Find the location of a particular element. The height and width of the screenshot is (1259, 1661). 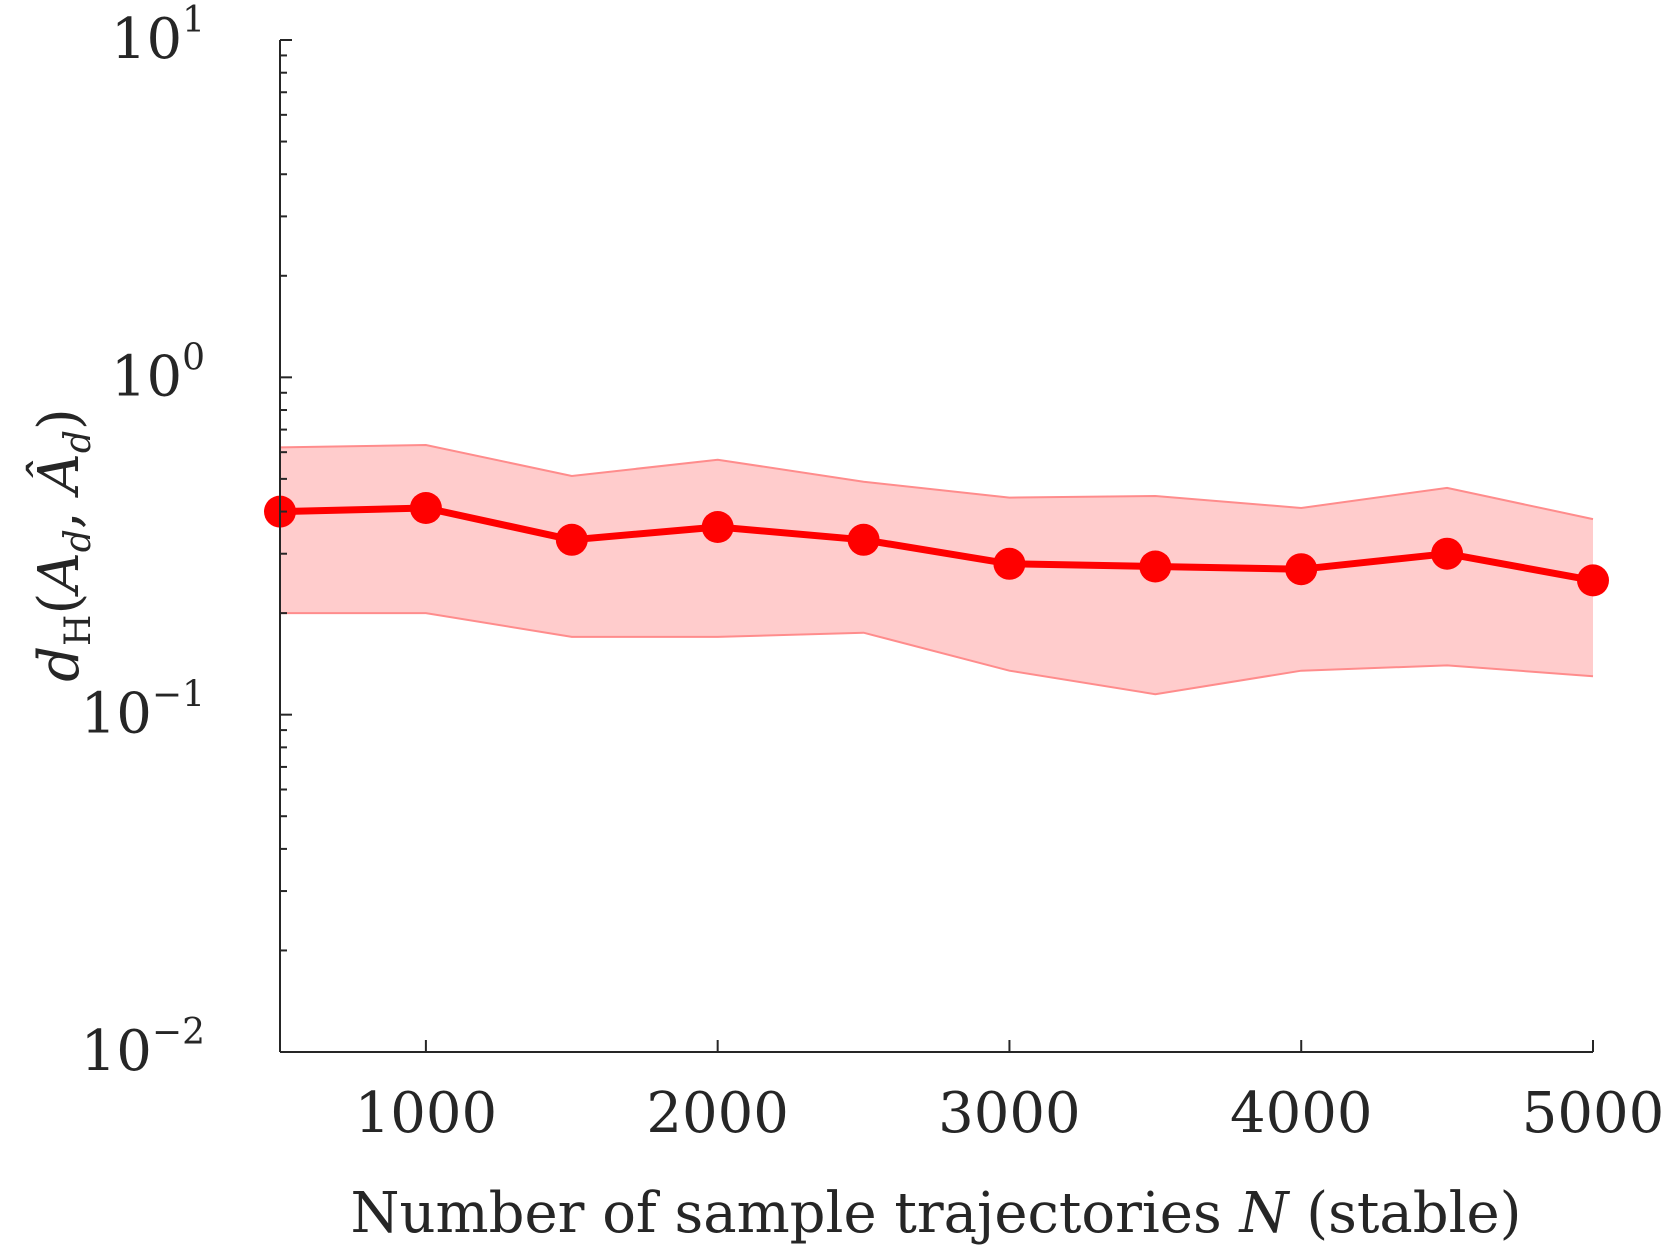

x-tick-label: 2000 is located at coordinates (717, 1113).